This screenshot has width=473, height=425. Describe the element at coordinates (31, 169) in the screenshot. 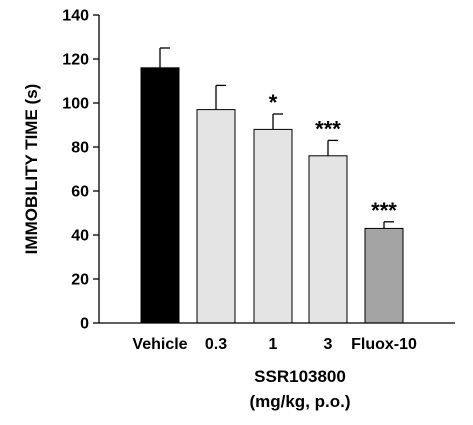

I see `y-axis-title: IMMOBILITY TIME (s)` at that location.